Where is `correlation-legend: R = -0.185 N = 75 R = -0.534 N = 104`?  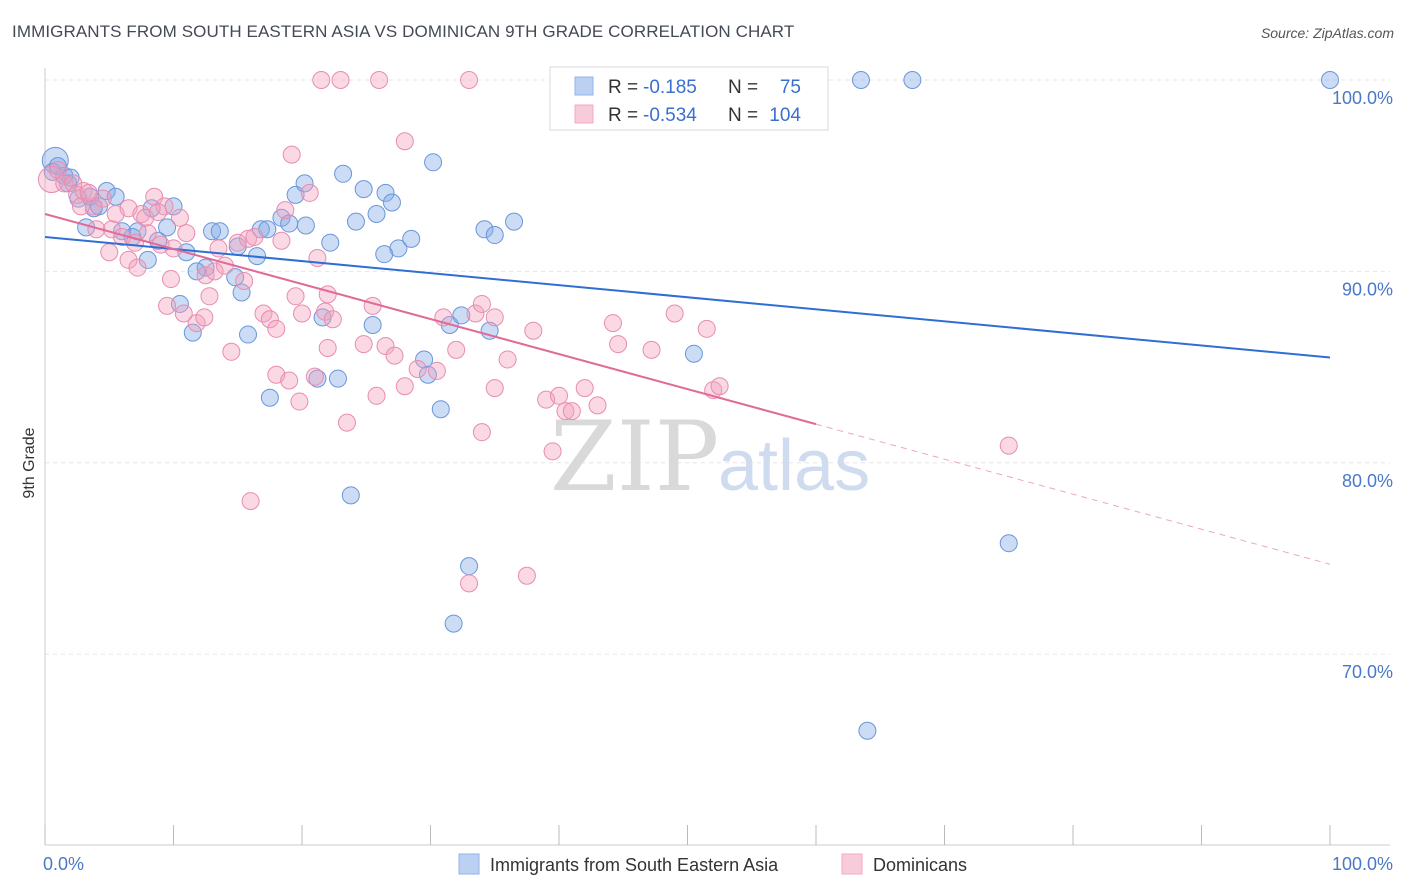
correlation-legend: R = -0.185 N = 75 R = -0.534 N = 104 is located at coordinates (689, 98).